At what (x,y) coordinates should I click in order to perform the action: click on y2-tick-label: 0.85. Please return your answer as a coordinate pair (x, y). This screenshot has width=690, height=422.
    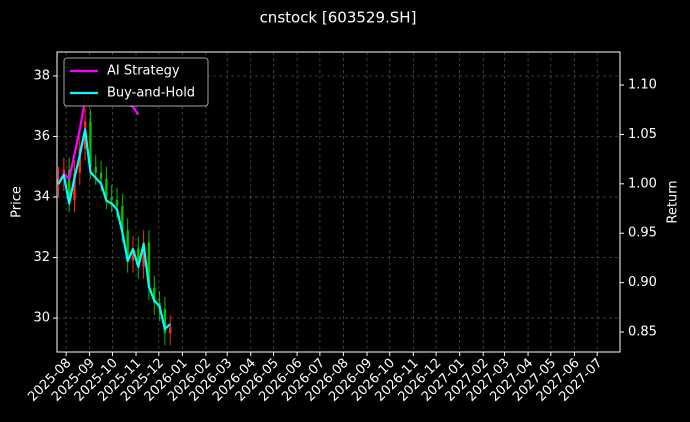
    Looking at the image, I should click on (642, 332).